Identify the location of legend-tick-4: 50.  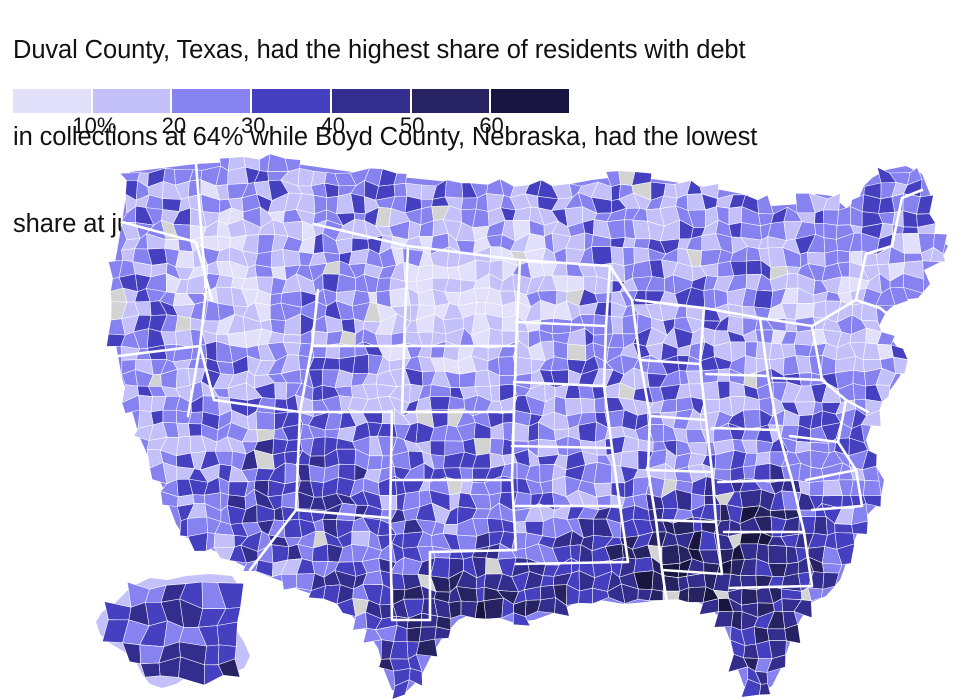
(412, 125).